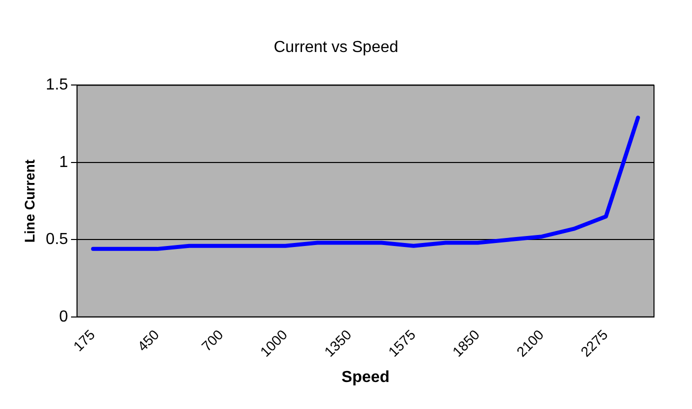  What do you see at coordinates (63, 162) in the screenshot?
I see `y-tick-label: 1` at bounding box center [63, 162].